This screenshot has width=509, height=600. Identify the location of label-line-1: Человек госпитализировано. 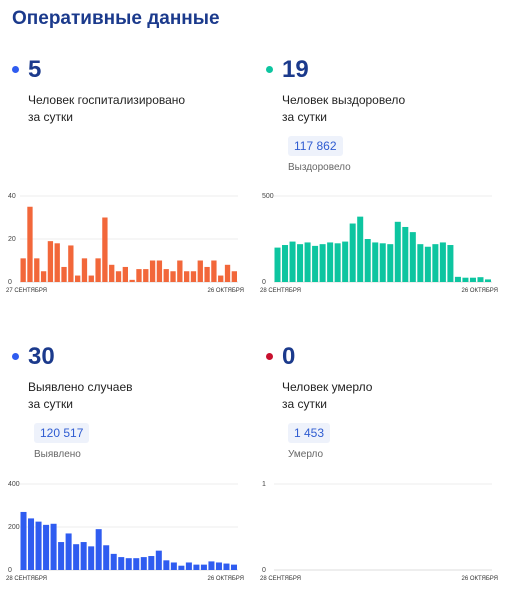
(107, 100).